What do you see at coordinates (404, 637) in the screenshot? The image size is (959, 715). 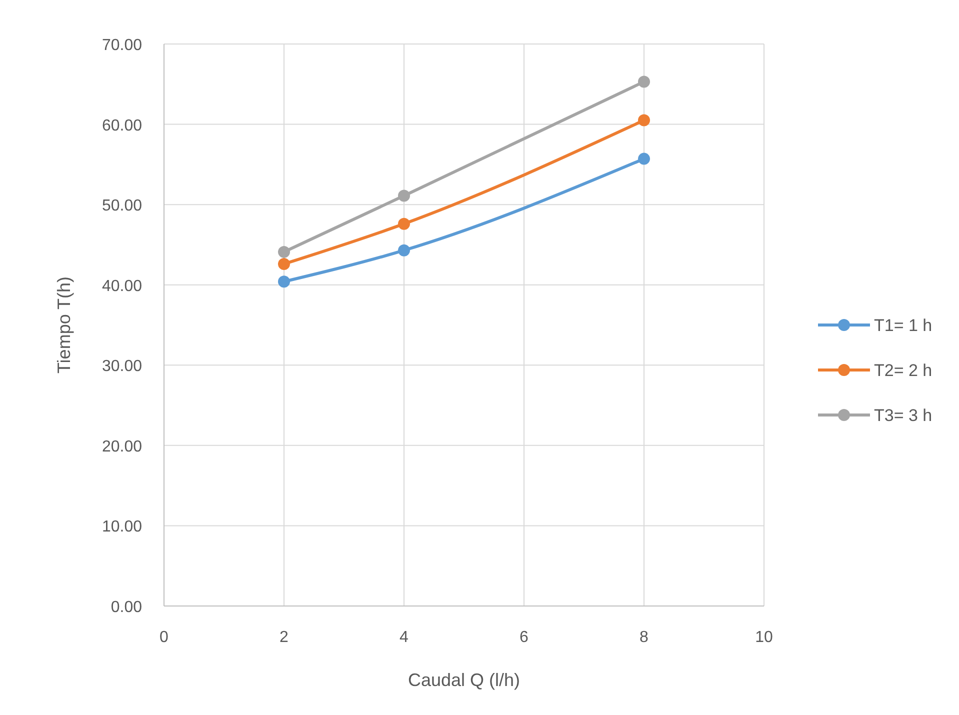 I see `x-tick-label: 4` at bounding box center [404, 637].